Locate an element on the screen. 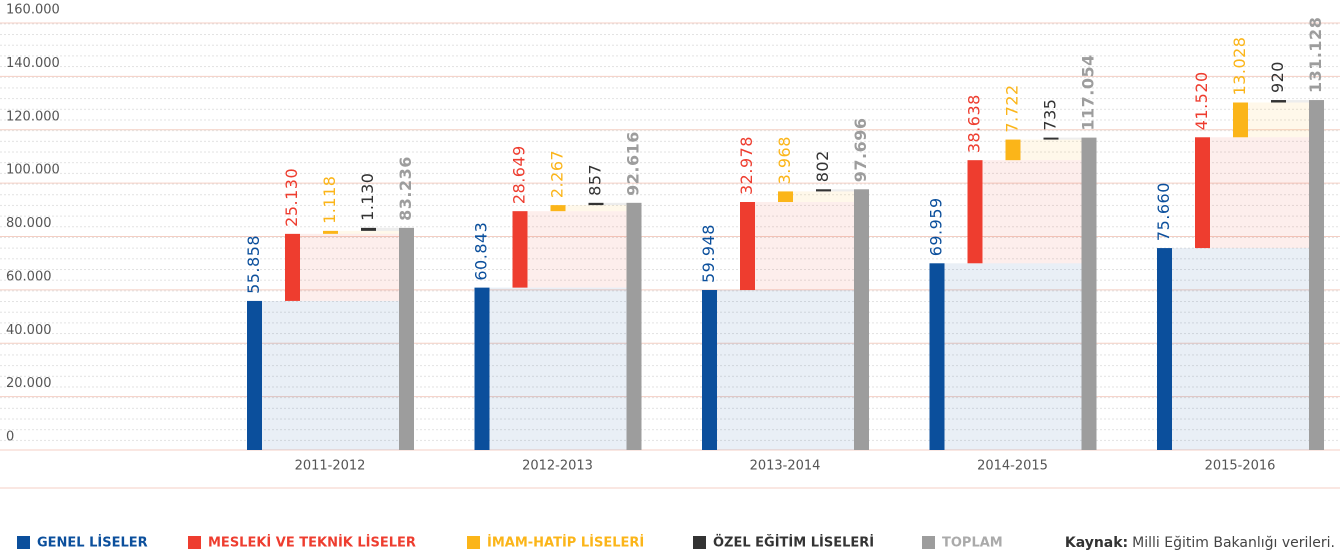 Image resolution: width=1340 pixels, height=553 pixels. value-label: 28.649 is located at coordinates (519, 174).